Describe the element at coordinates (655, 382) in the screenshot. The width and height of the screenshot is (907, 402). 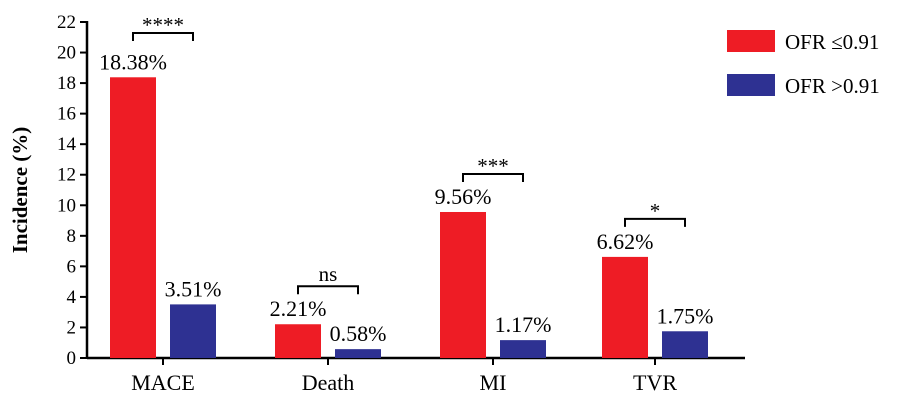
I see `x-tick-label: TVR` at that location.